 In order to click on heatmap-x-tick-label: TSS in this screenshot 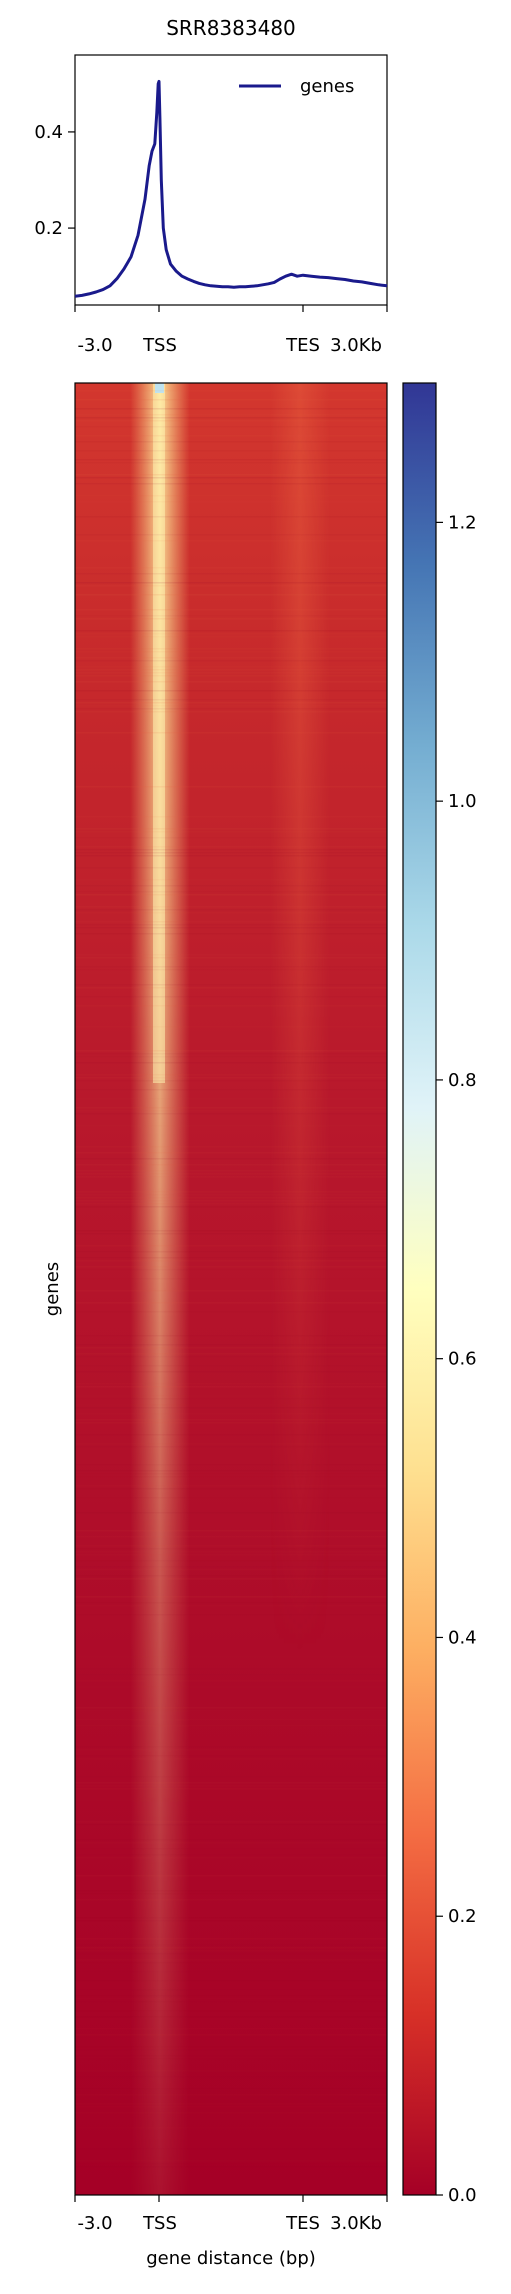, I will do `click(159, 2223)`.